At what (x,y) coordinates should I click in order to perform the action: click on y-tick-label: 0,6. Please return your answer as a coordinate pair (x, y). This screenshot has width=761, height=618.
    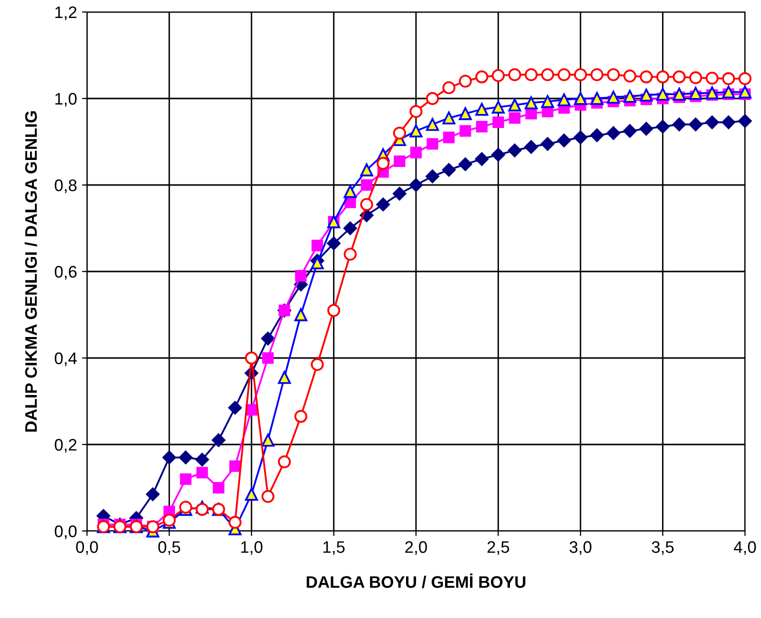
    Looking at the image, I should click on (65, 273).